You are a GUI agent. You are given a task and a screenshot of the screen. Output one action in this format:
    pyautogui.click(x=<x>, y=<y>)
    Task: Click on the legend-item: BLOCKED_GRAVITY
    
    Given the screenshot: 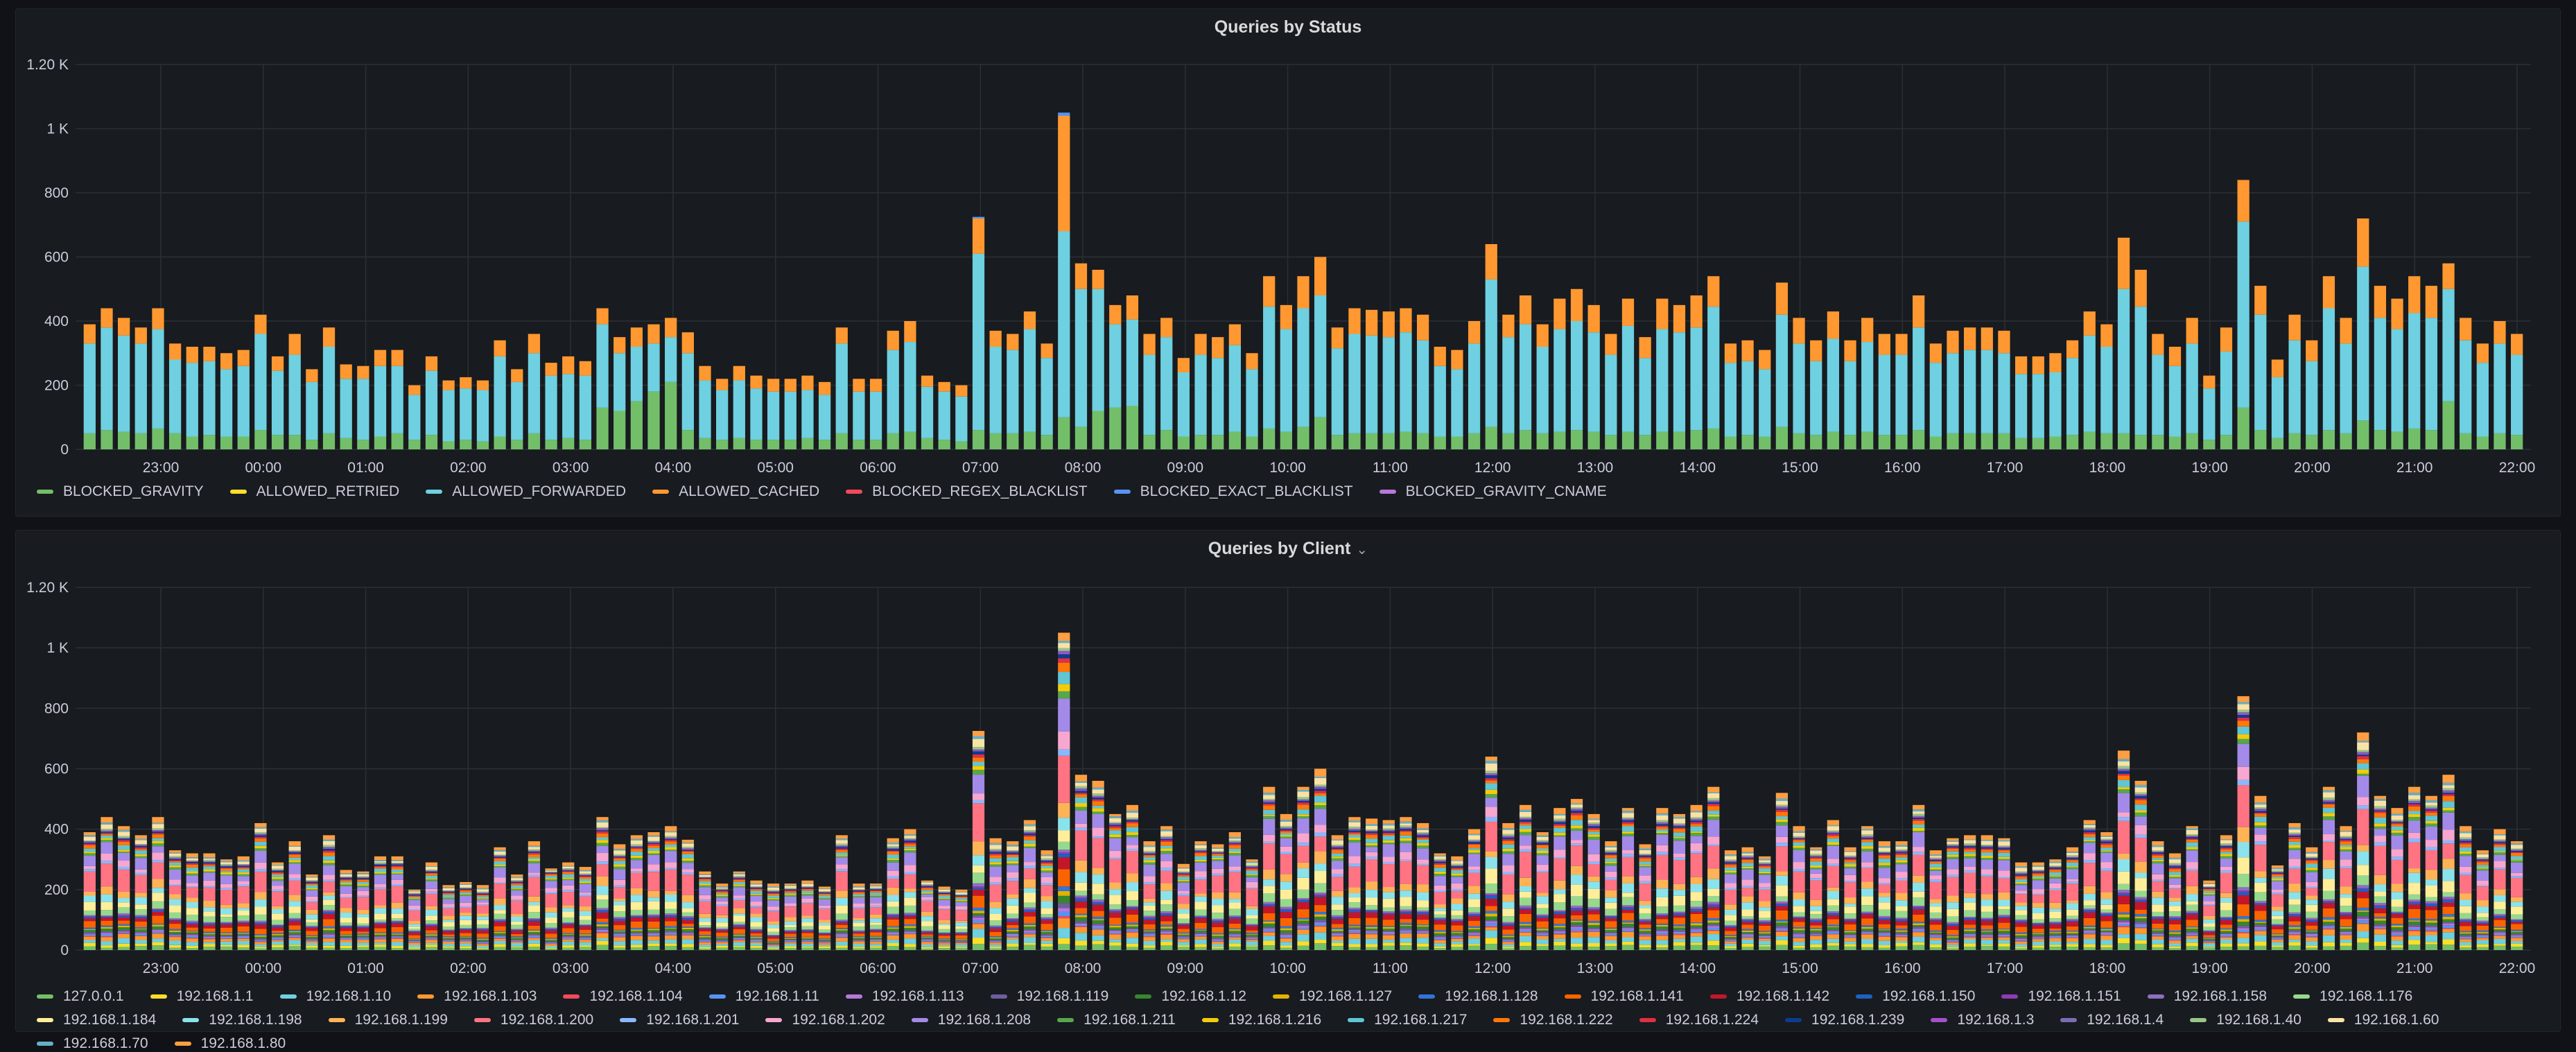 What is the action you would take?
    pyautogui.click(x=120, y=491)
    